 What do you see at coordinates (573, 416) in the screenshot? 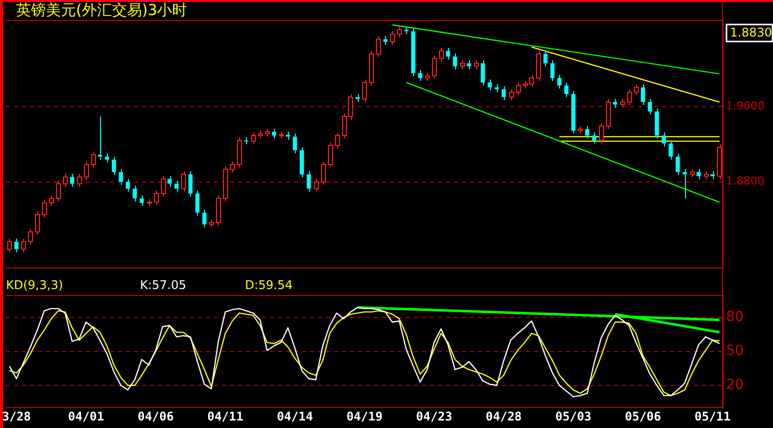
I see `x-tick-label: 05/03` at bounding box center [573, 416].